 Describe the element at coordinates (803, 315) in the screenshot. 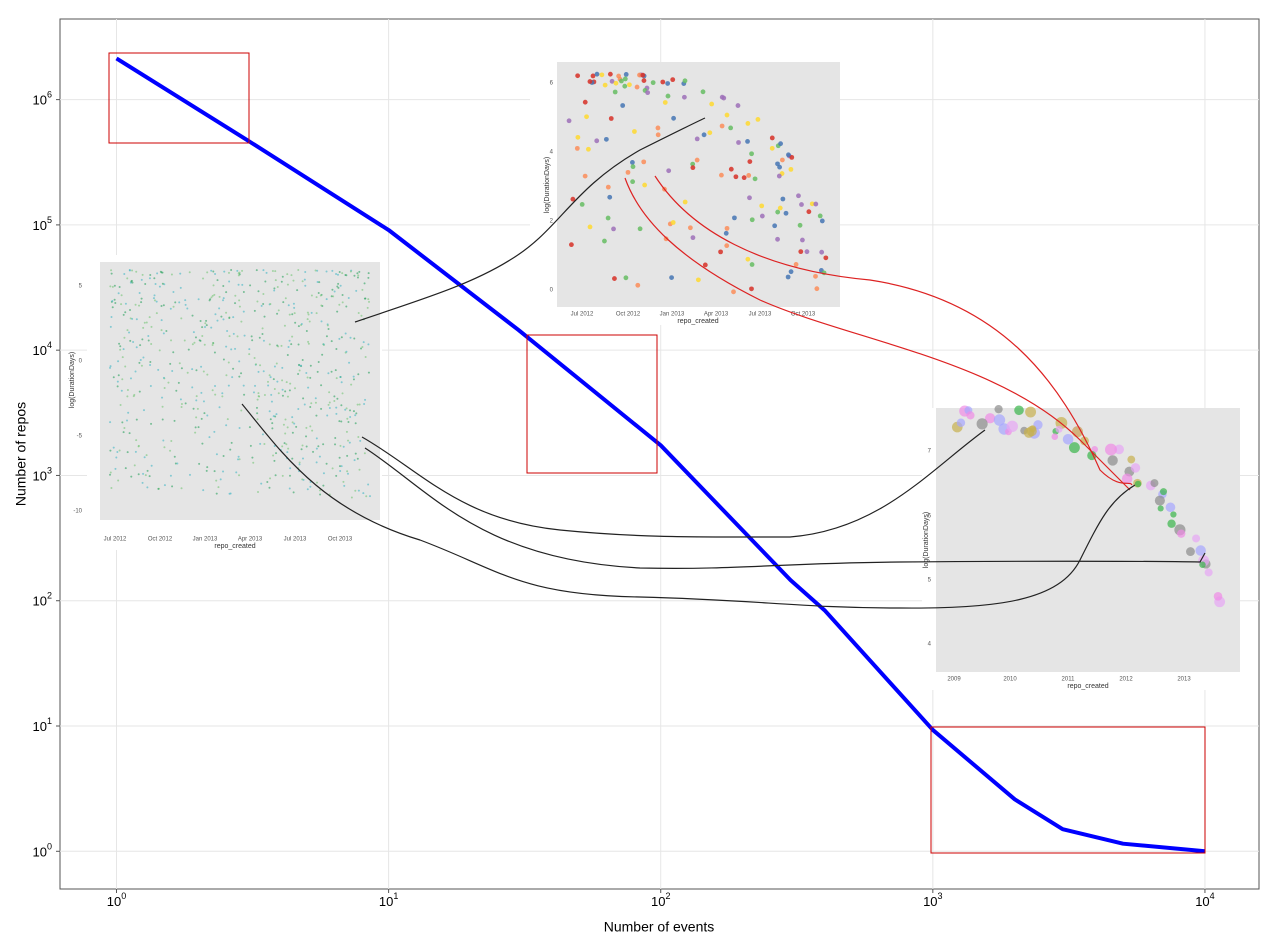

I see `inset-x-tick-label: Oct 2013` at that location.